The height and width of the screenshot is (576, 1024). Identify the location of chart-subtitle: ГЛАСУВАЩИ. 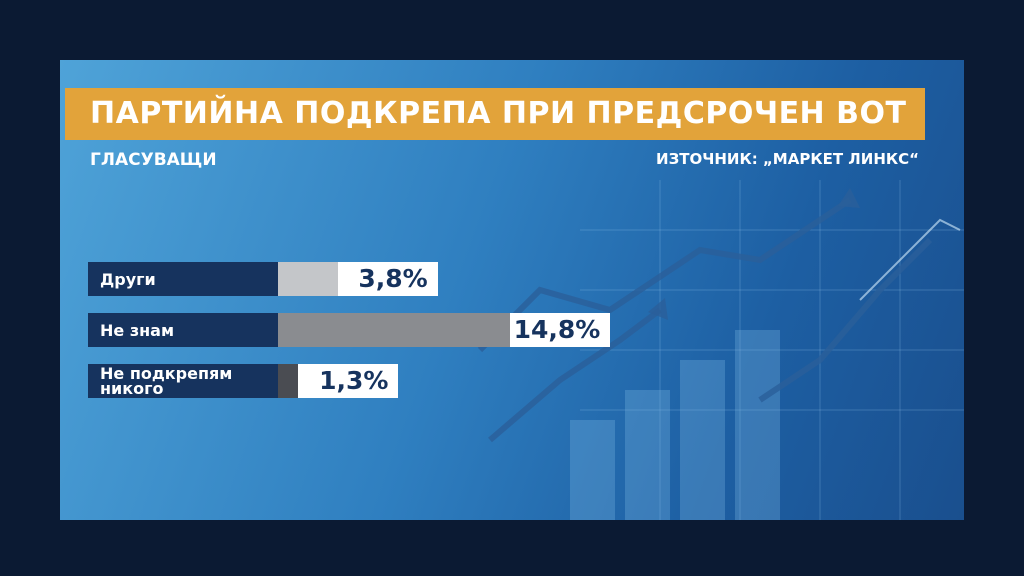
(153, 160).